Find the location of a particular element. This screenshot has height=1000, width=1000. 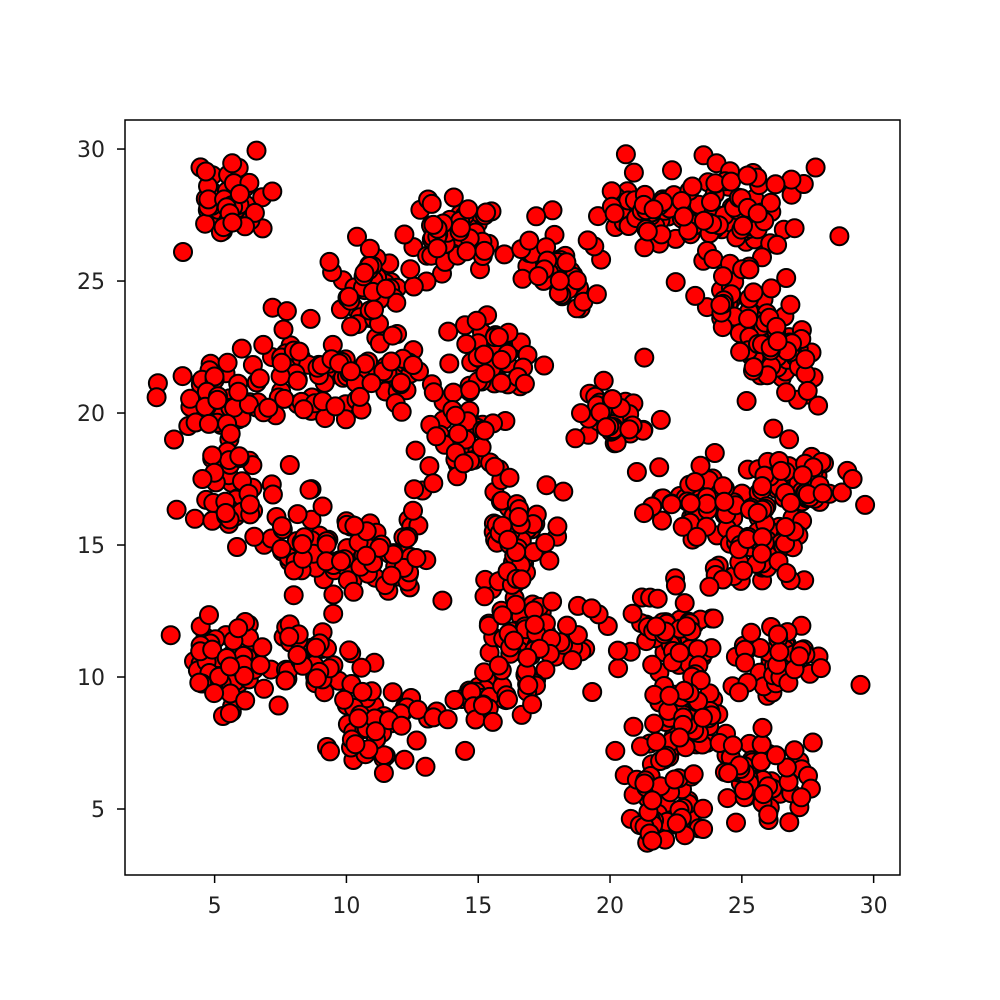

x-tick-label: 5 is located at coordinates (215, 906).